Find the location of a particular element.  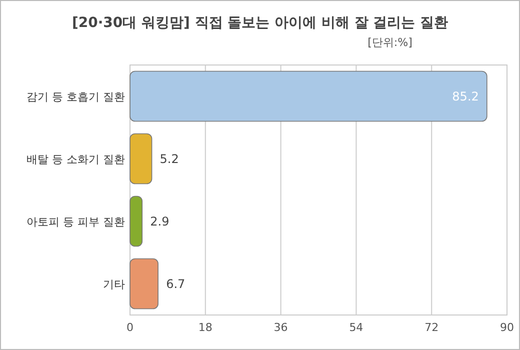

x-tick-label: 54 is located at coordinates (356, 327).